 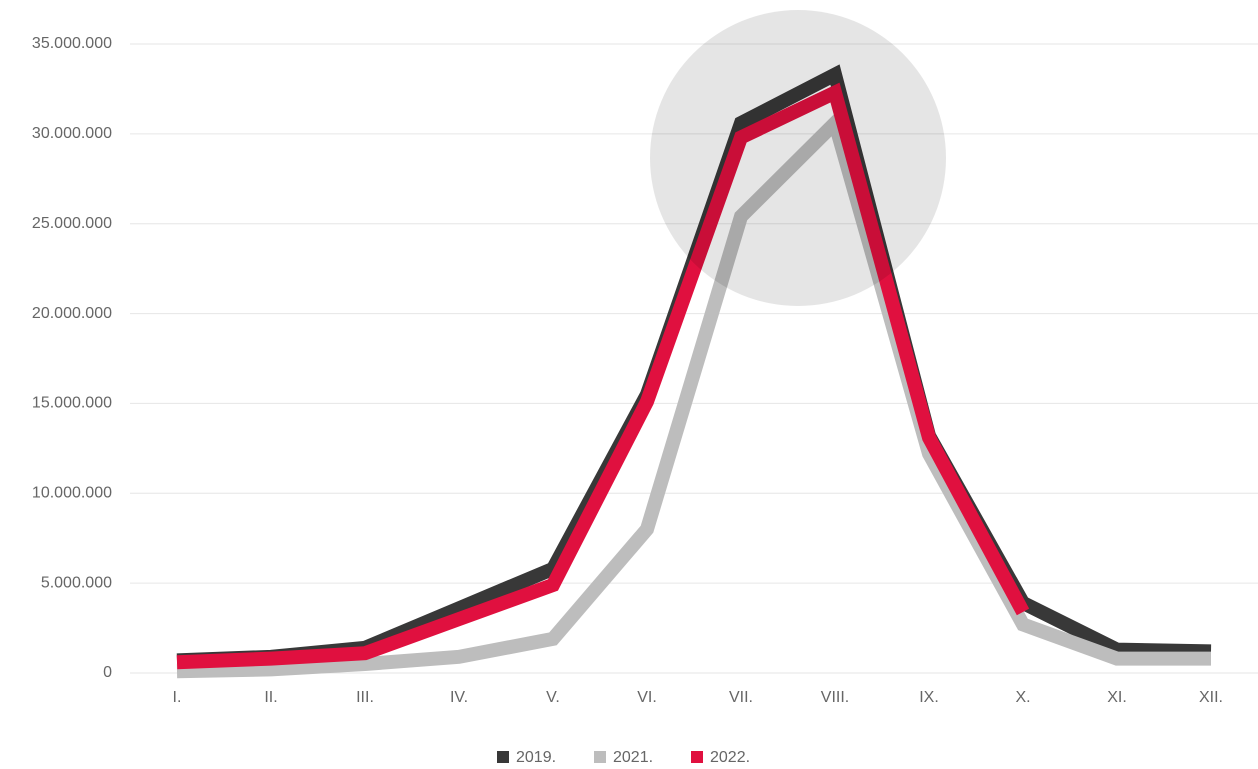 What do you see at coordinates (270, 697) in the screenshot?
I see `x-tick-label: II.` at bounding box center [270, 697].